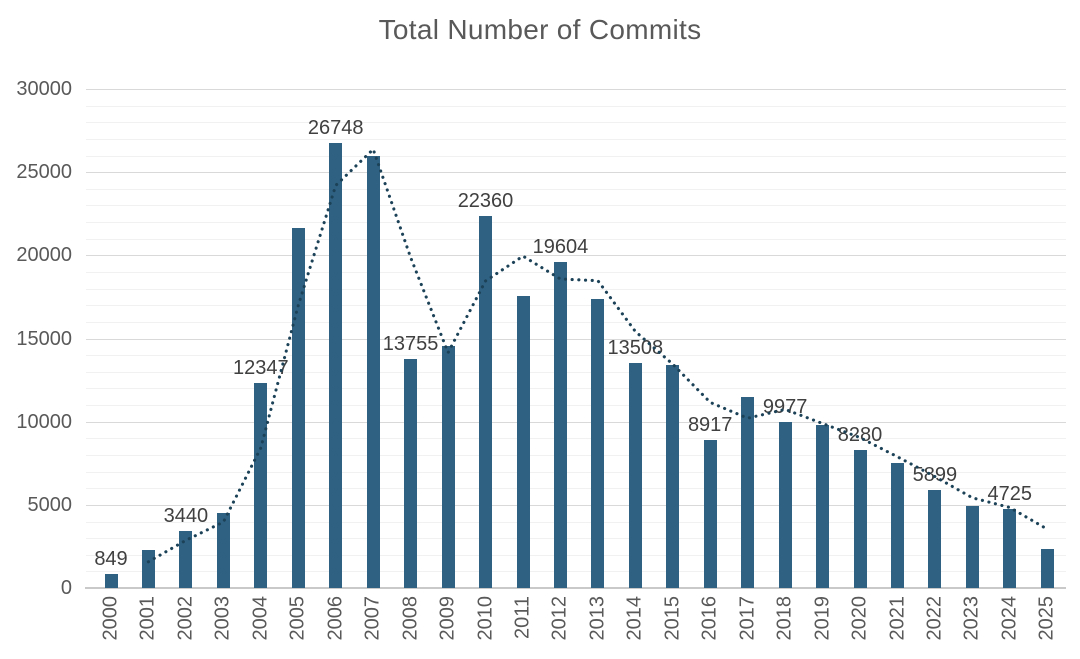 This screenshot has width=1080, height=659. Describe the element at coordinates (335, 618) in the screenshot. I see `x-axis-label-2006: 2006` at that location.